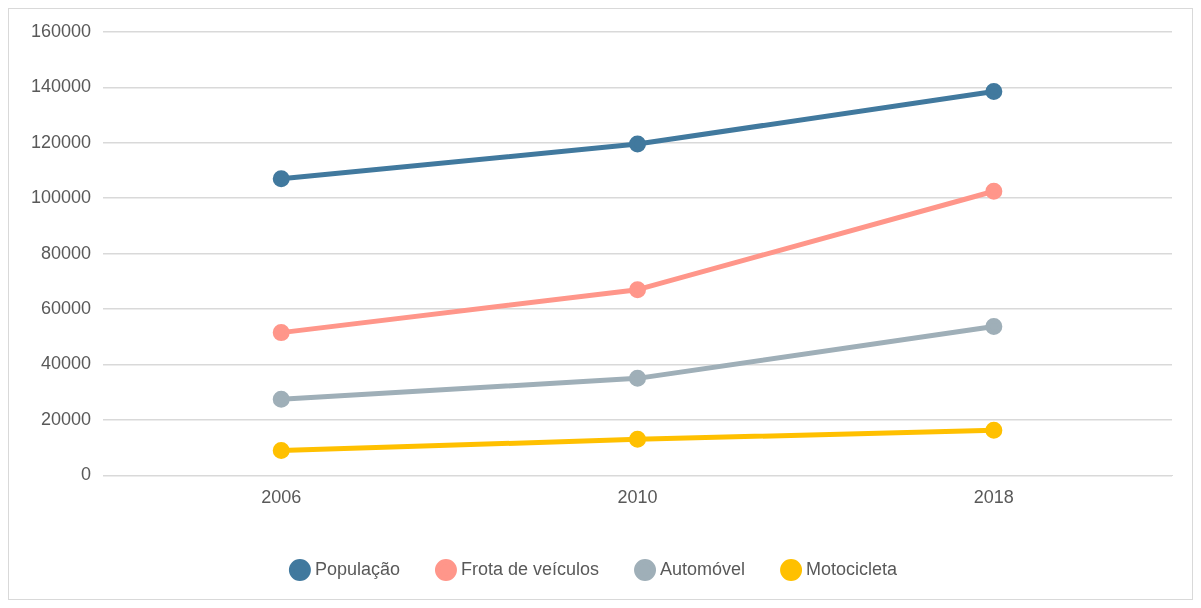 The image size is (1201, 608). Describe the element at coordinates (66, 418) in the screenshot. I see `y-tick-label: 20000` at that location.